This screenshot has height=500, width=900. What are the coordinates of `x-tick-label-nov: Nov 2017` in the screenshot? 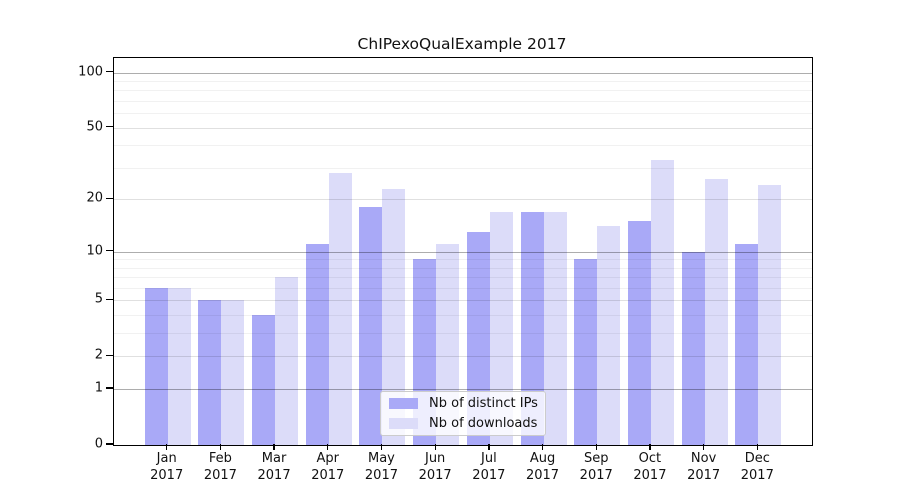 It's located at (703, 467).